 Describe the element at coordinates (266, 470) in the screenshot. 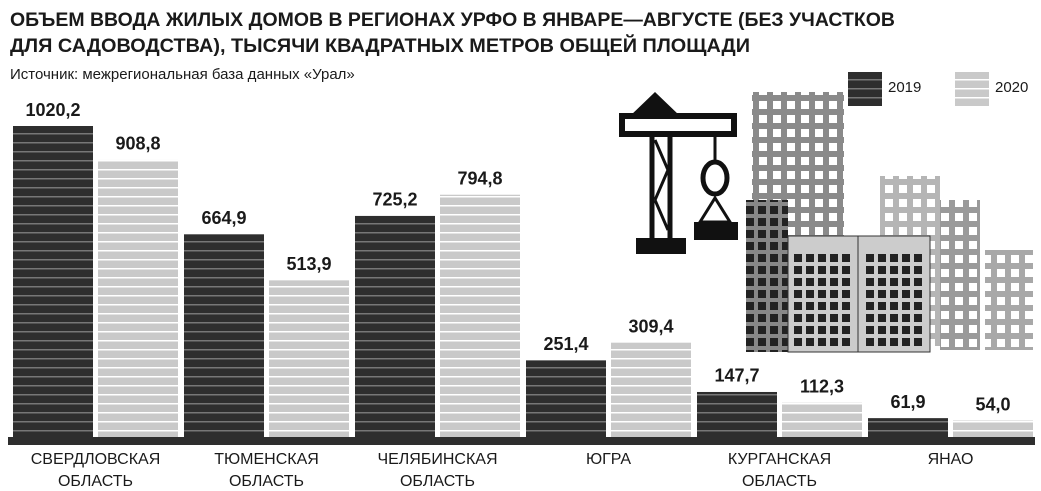

I see `x-tick-label: ТЮМЕНСКАЯ ОБЛАСТЬ` at that location.